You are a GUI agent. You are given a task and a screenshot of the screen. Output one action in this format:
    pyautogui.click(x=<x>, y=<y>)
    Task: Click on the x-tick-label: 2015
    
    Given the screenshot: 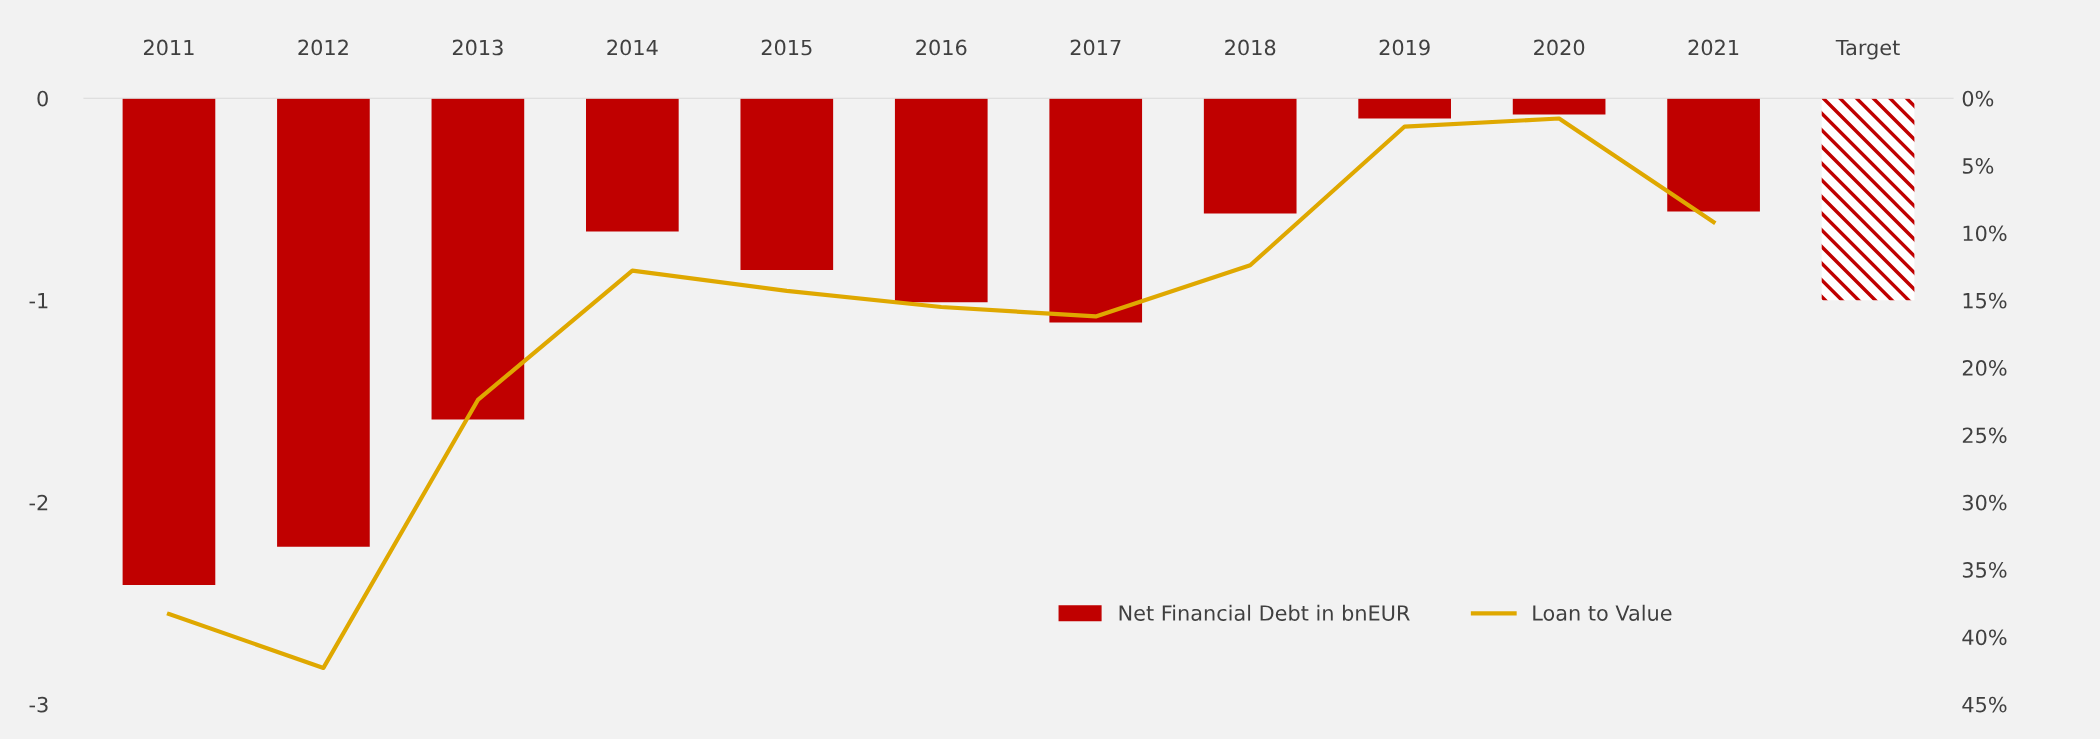 What is the action you would take?
    pyautogui.click(x=786, y=47)
    